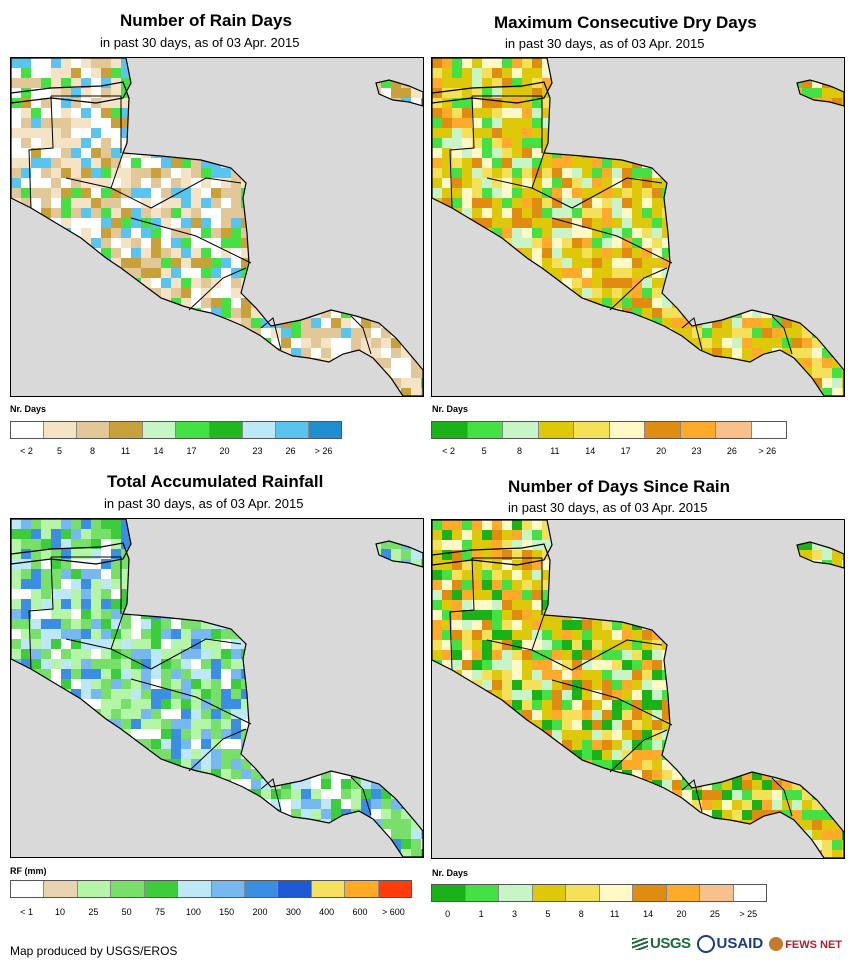 Image resolution: width=854 pixels, height=970 pixels. What do you see at coordinates (625, 22) in the screenshot?
I see `panel-title: Maximum Consecutive Dry Days` at bounding box center [625, 22].